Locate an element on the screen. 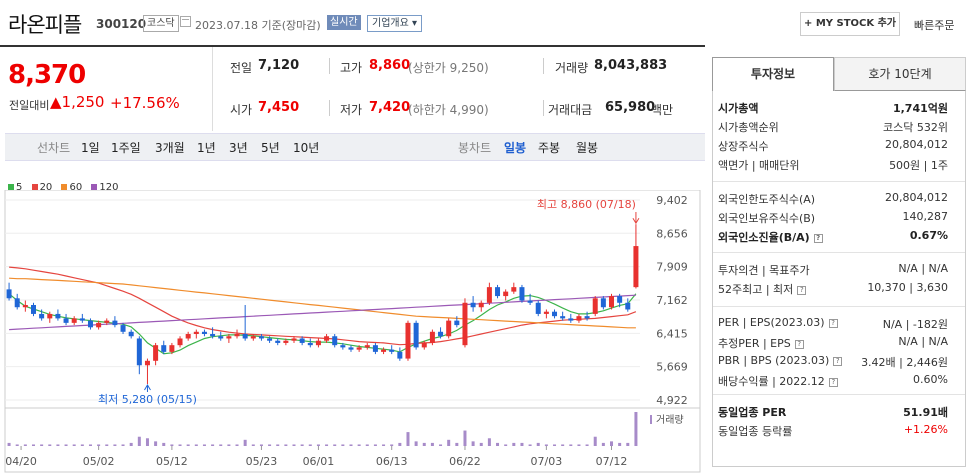  add-mystock-label: + MY STOCK 추가 is located at coordinates (850, 23).